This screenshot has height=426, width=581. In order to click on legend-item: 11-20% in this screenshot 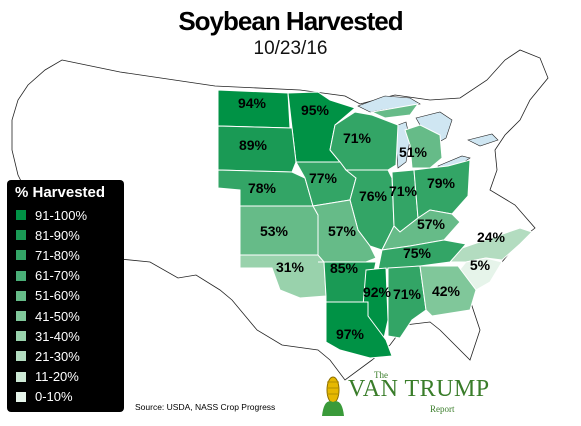, I will do `click(65, 377)`.